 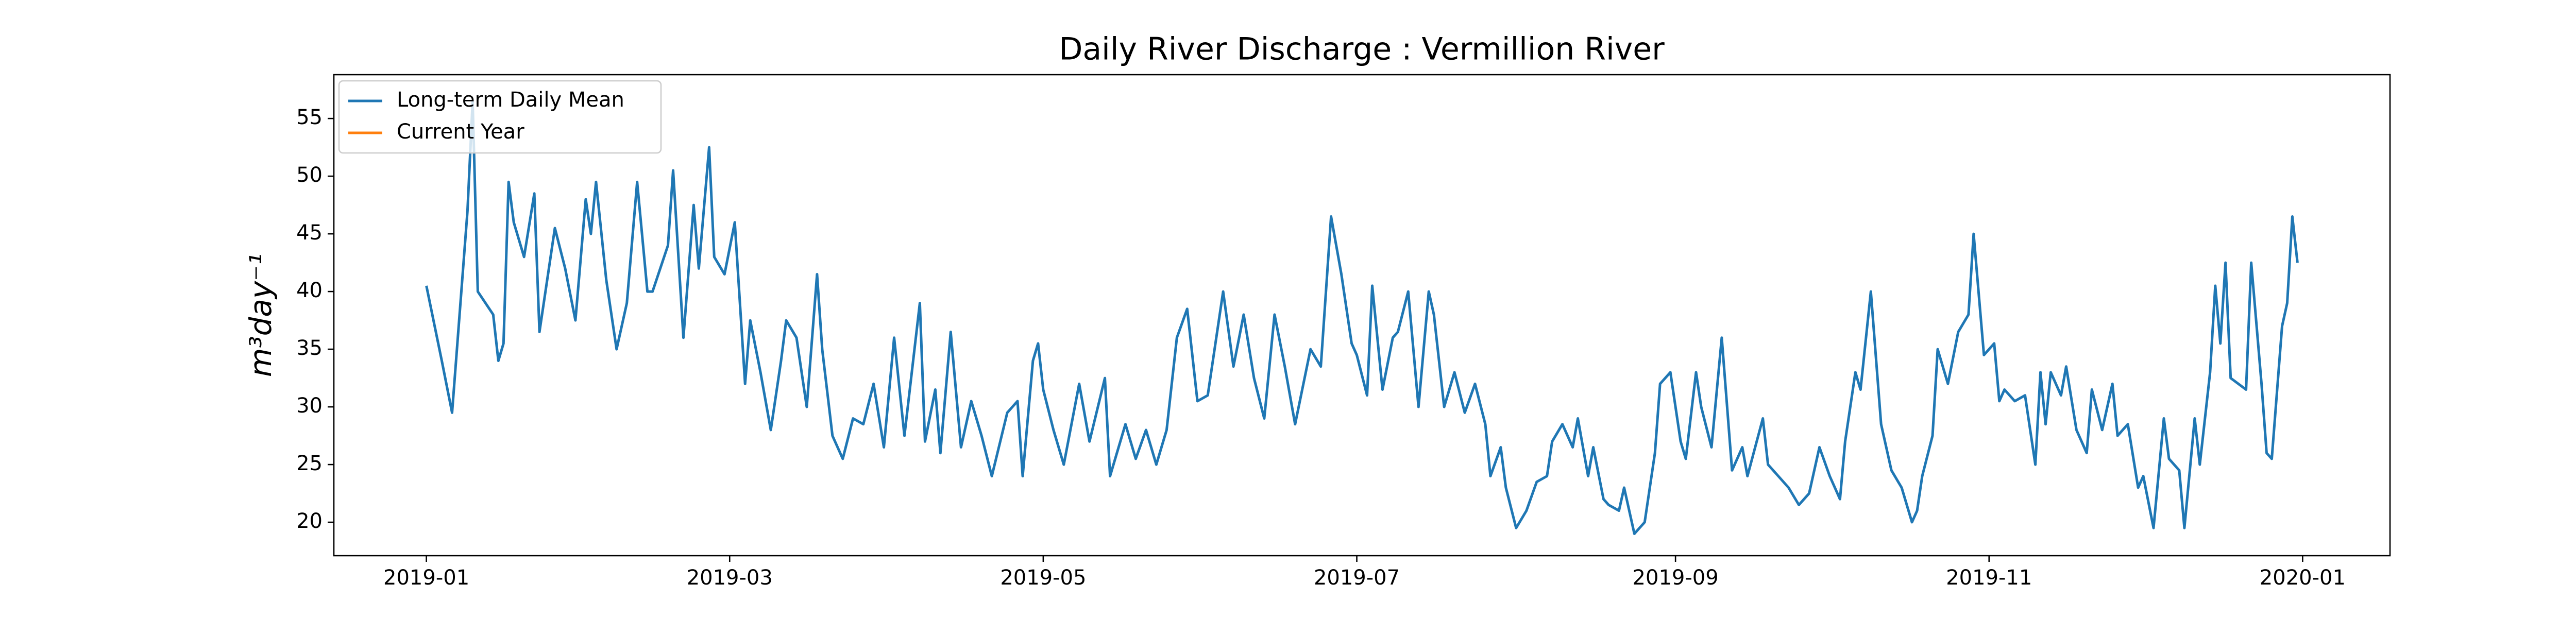 What do you see at coordinates (309, 233) in the screenshot?
I see `y-tick-label: 45` at bounding box center [309, 233].